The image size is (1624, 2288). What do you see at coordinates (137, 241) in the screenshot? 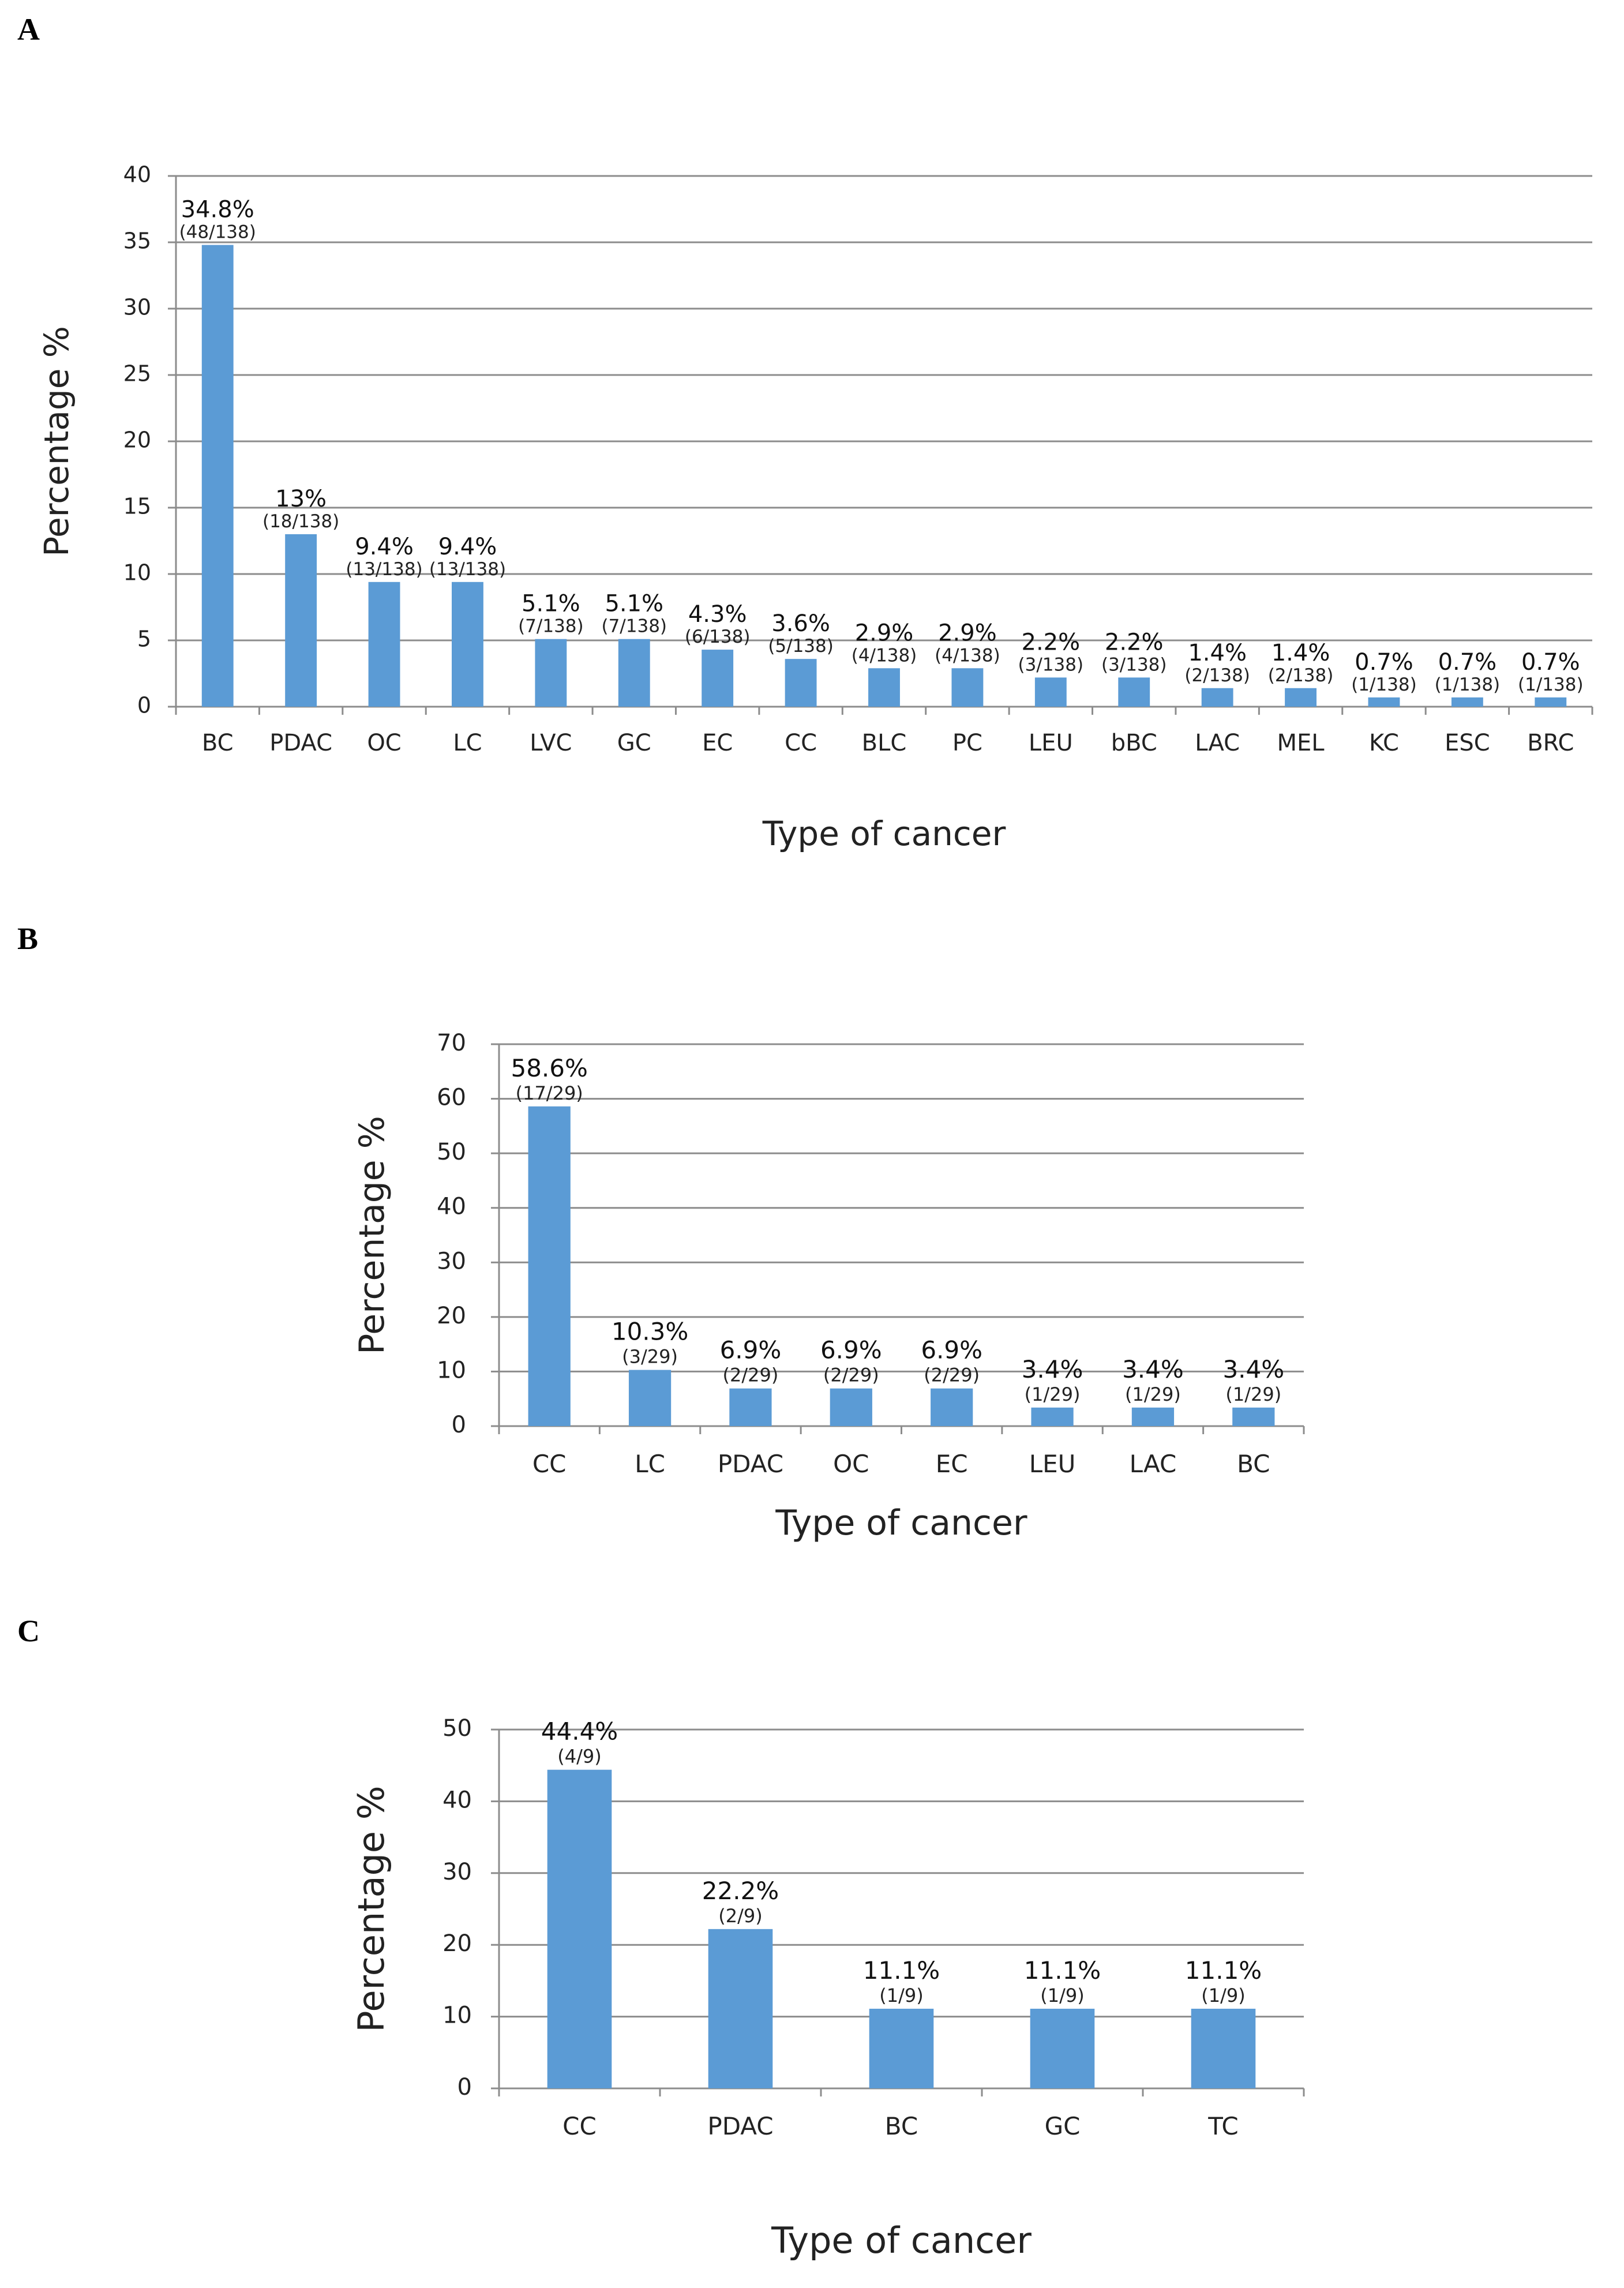
I see `y-tick-label: 35` at bounding box center [137, 241].